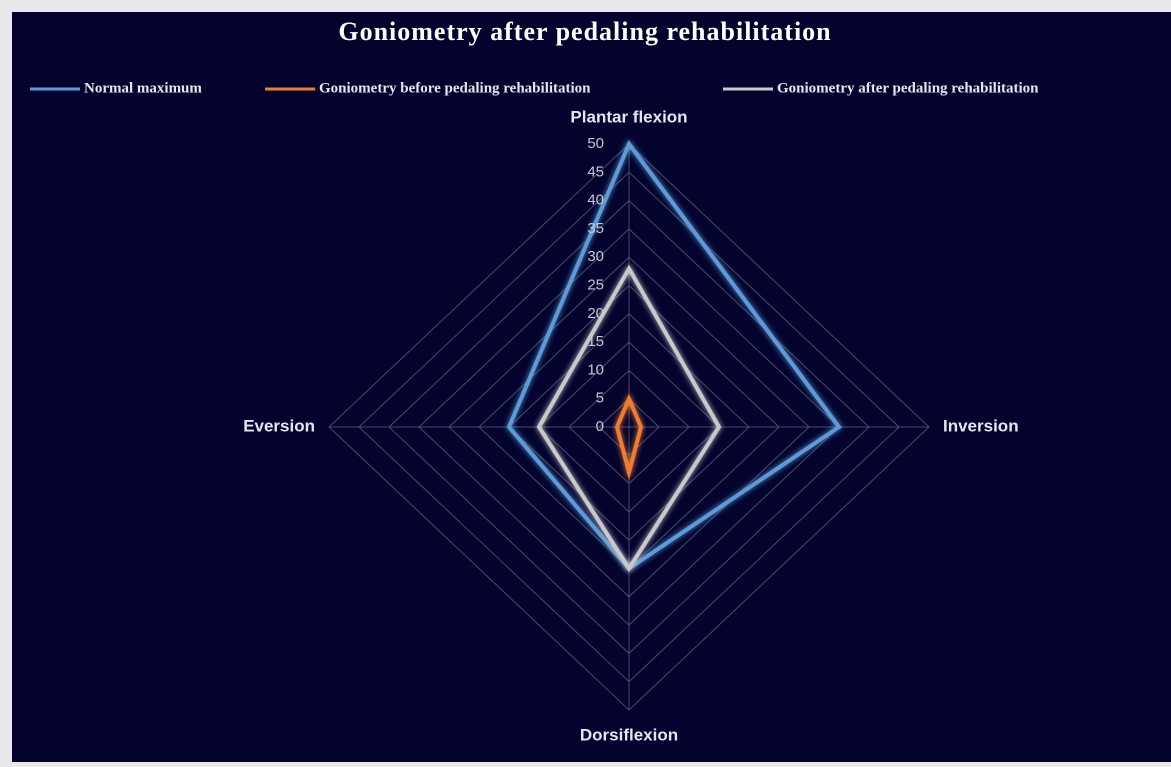 Image resolution: width=1171 pixels, height=767 pixels. Describe the element at coordinates (584, 31) in the screenshot. I see `chart-title: Goniometry after pedaling rehabilitation` at that location.